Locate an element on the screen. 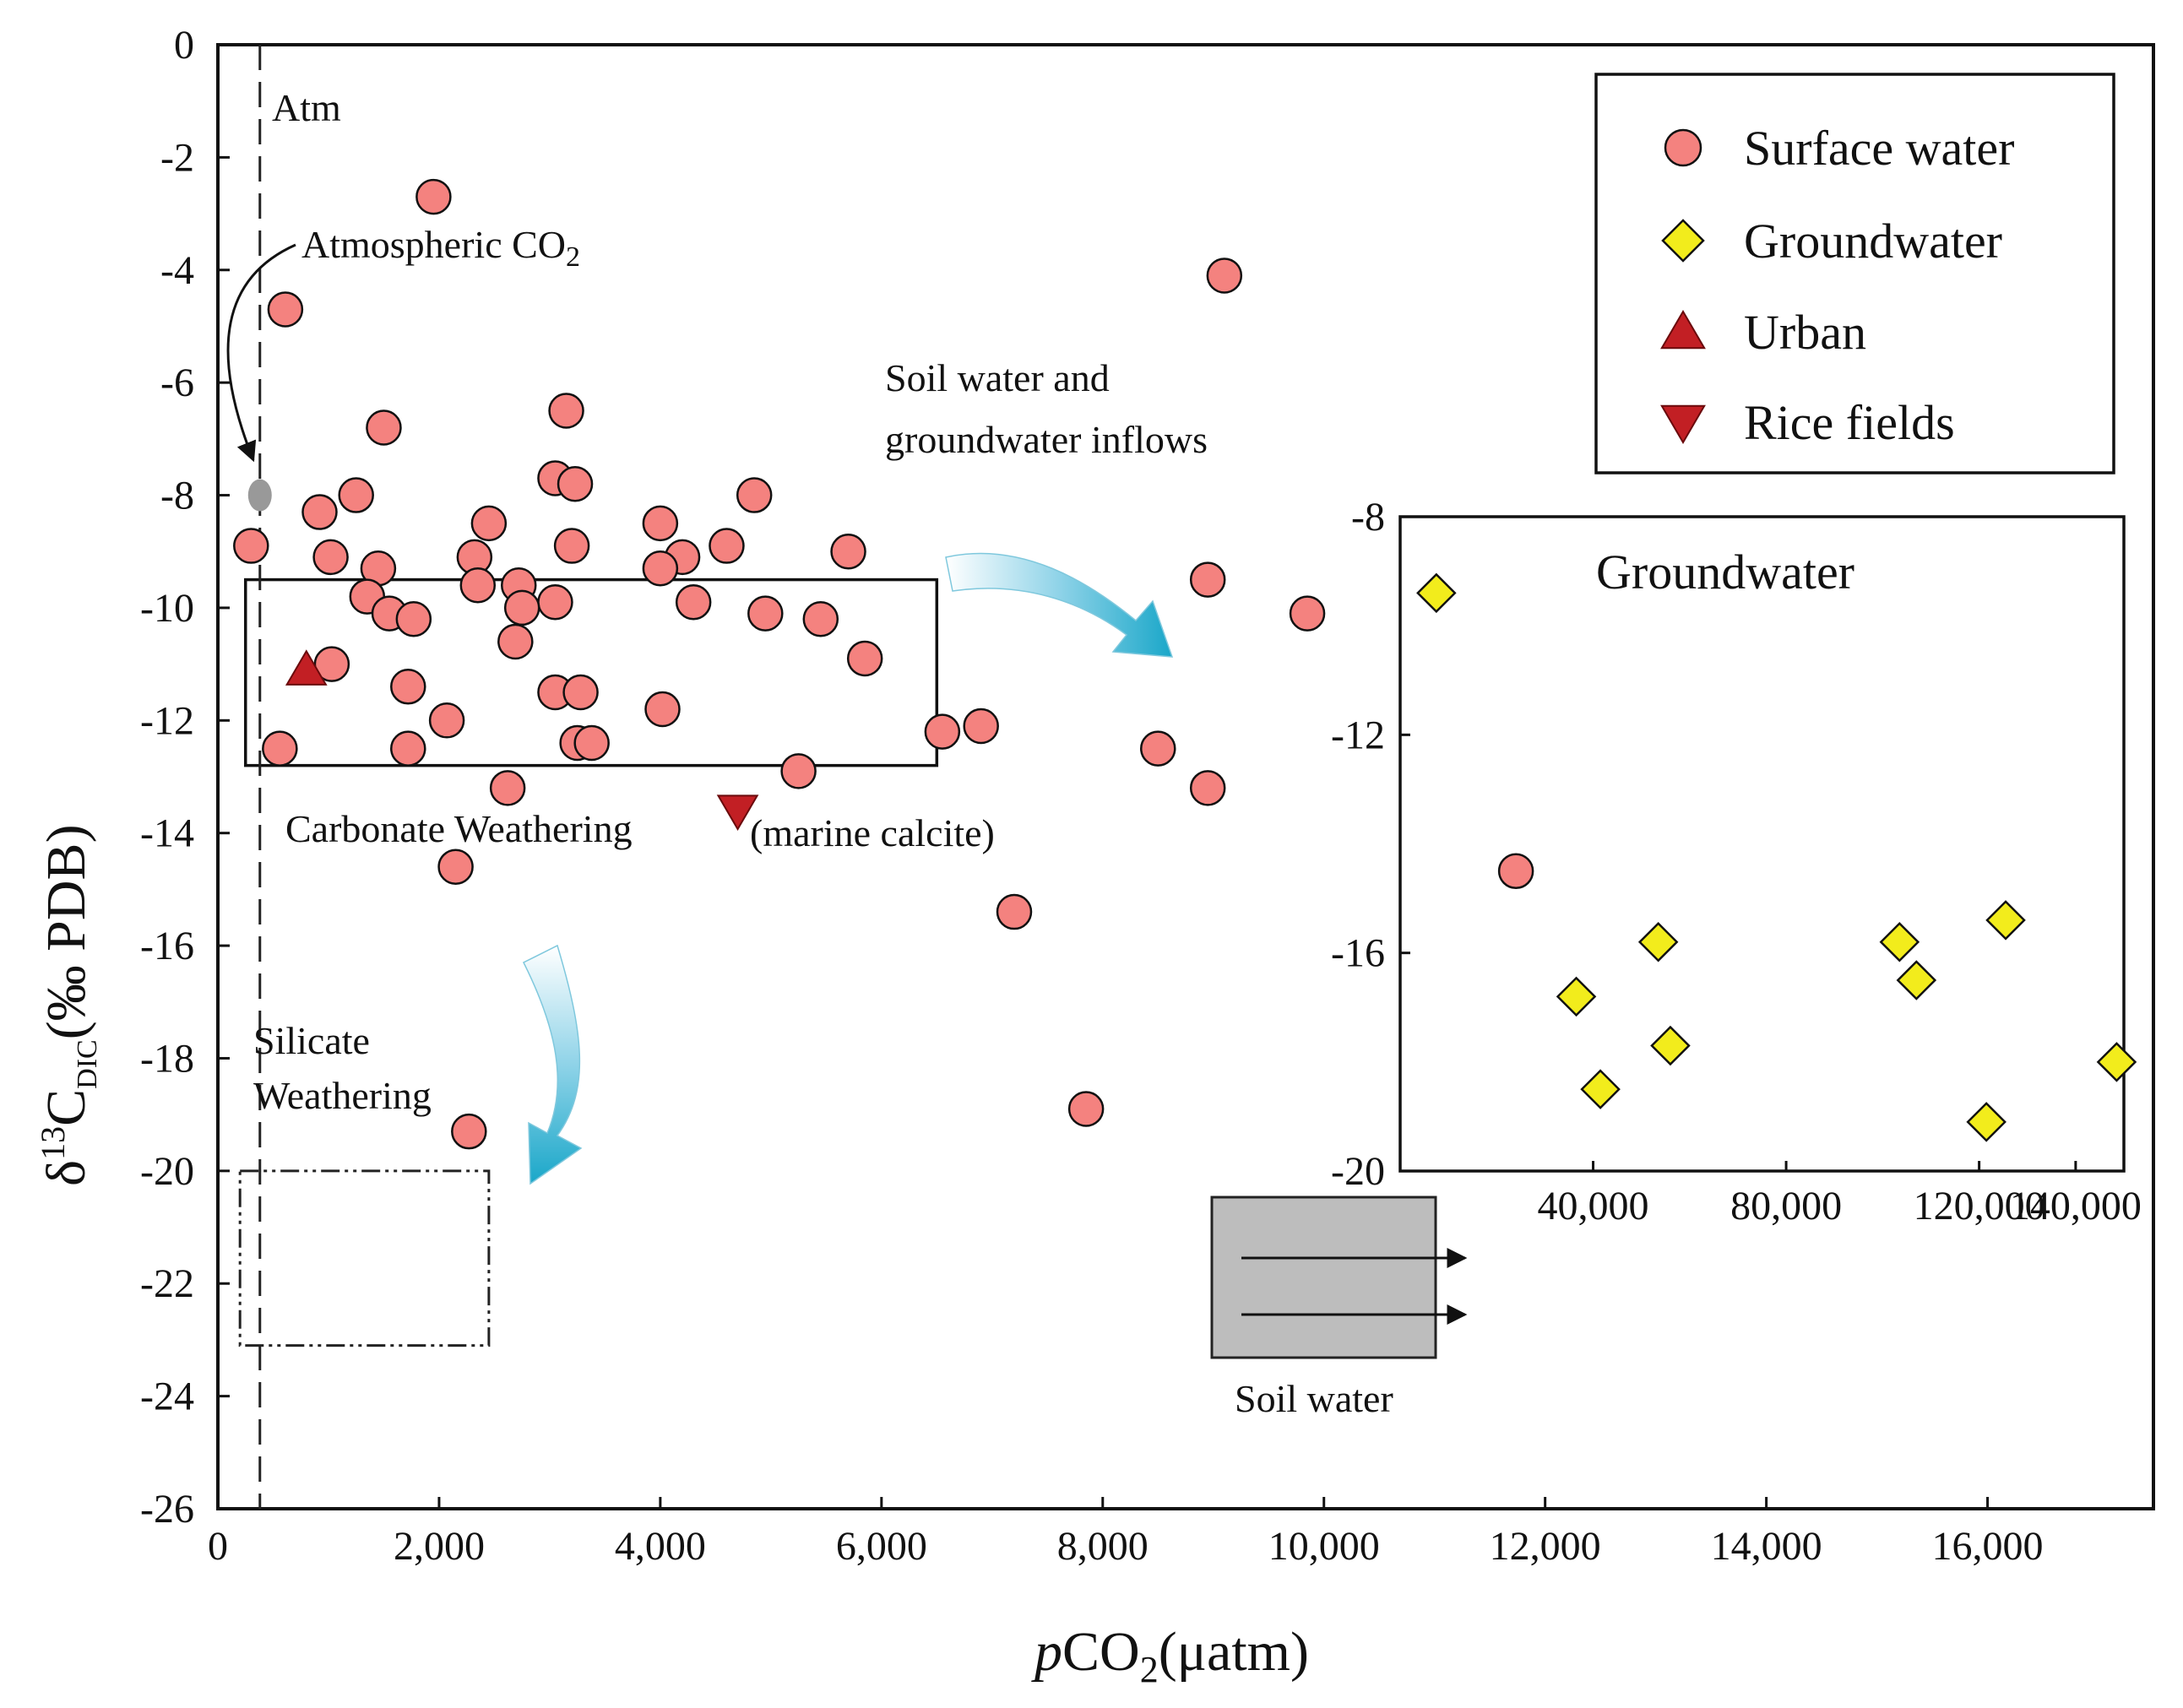 This screenshot has height=1708, width=2183. inset-x-tick-label: 120,000 is located at coordinates (1980, 1206).